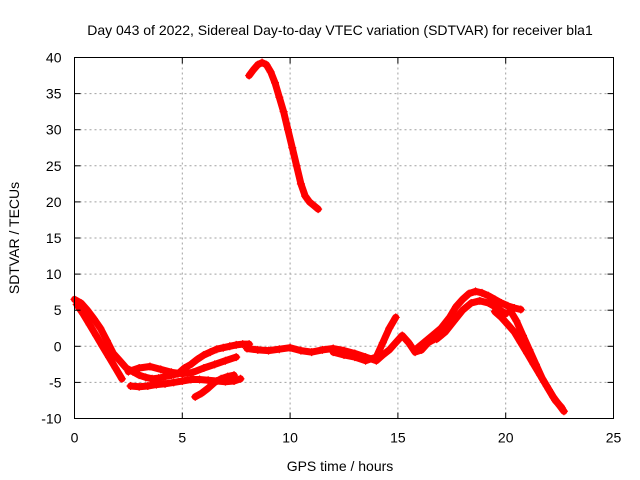 The width and height of the screenshot is (640, 480). I want to click on y-tick-label: 25, so click(54, 166).